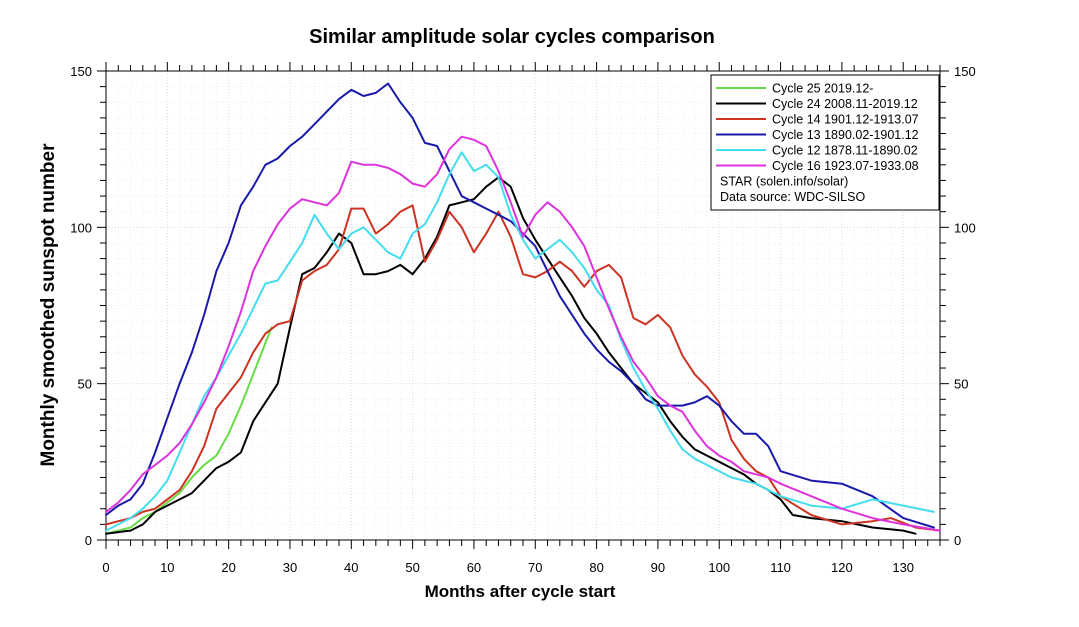 This screenshot has height=627, width=1079. What do you see at coordinates (167, 567) in the screenshot?
I see `x-tick-label: 10` at bounding box center [167, 567].